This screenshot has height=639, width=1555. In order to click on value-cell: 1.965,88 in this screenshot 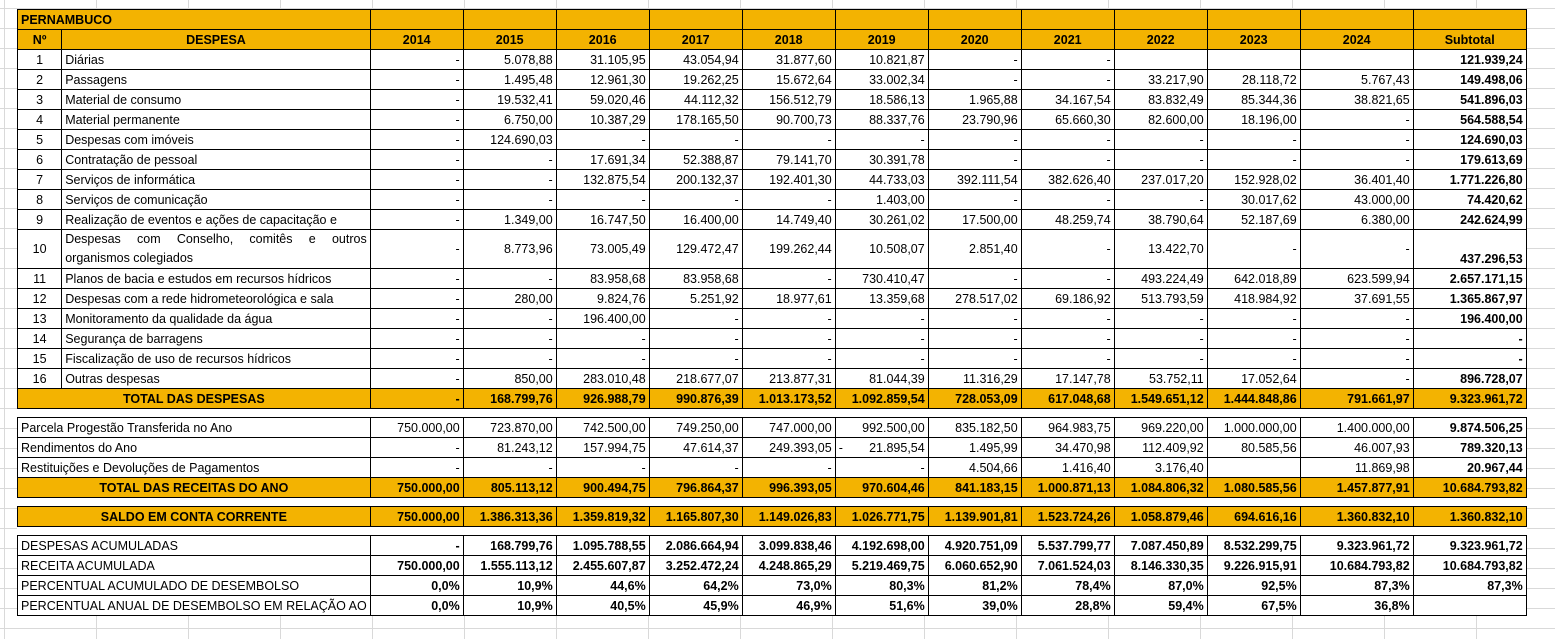, I will do `click(974, 99)`.